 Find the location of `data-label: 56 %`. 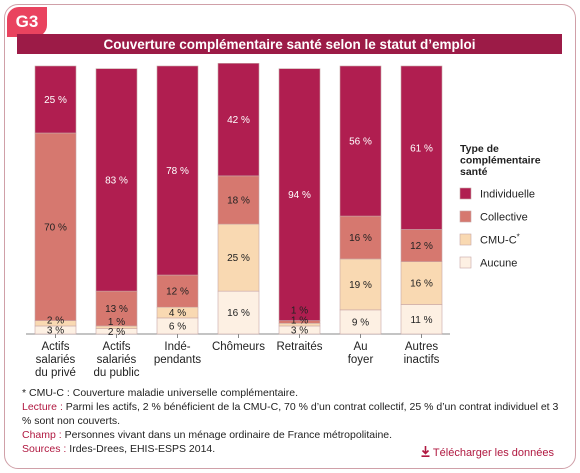

data-label: 56 % is located at coordinates (360, 142).